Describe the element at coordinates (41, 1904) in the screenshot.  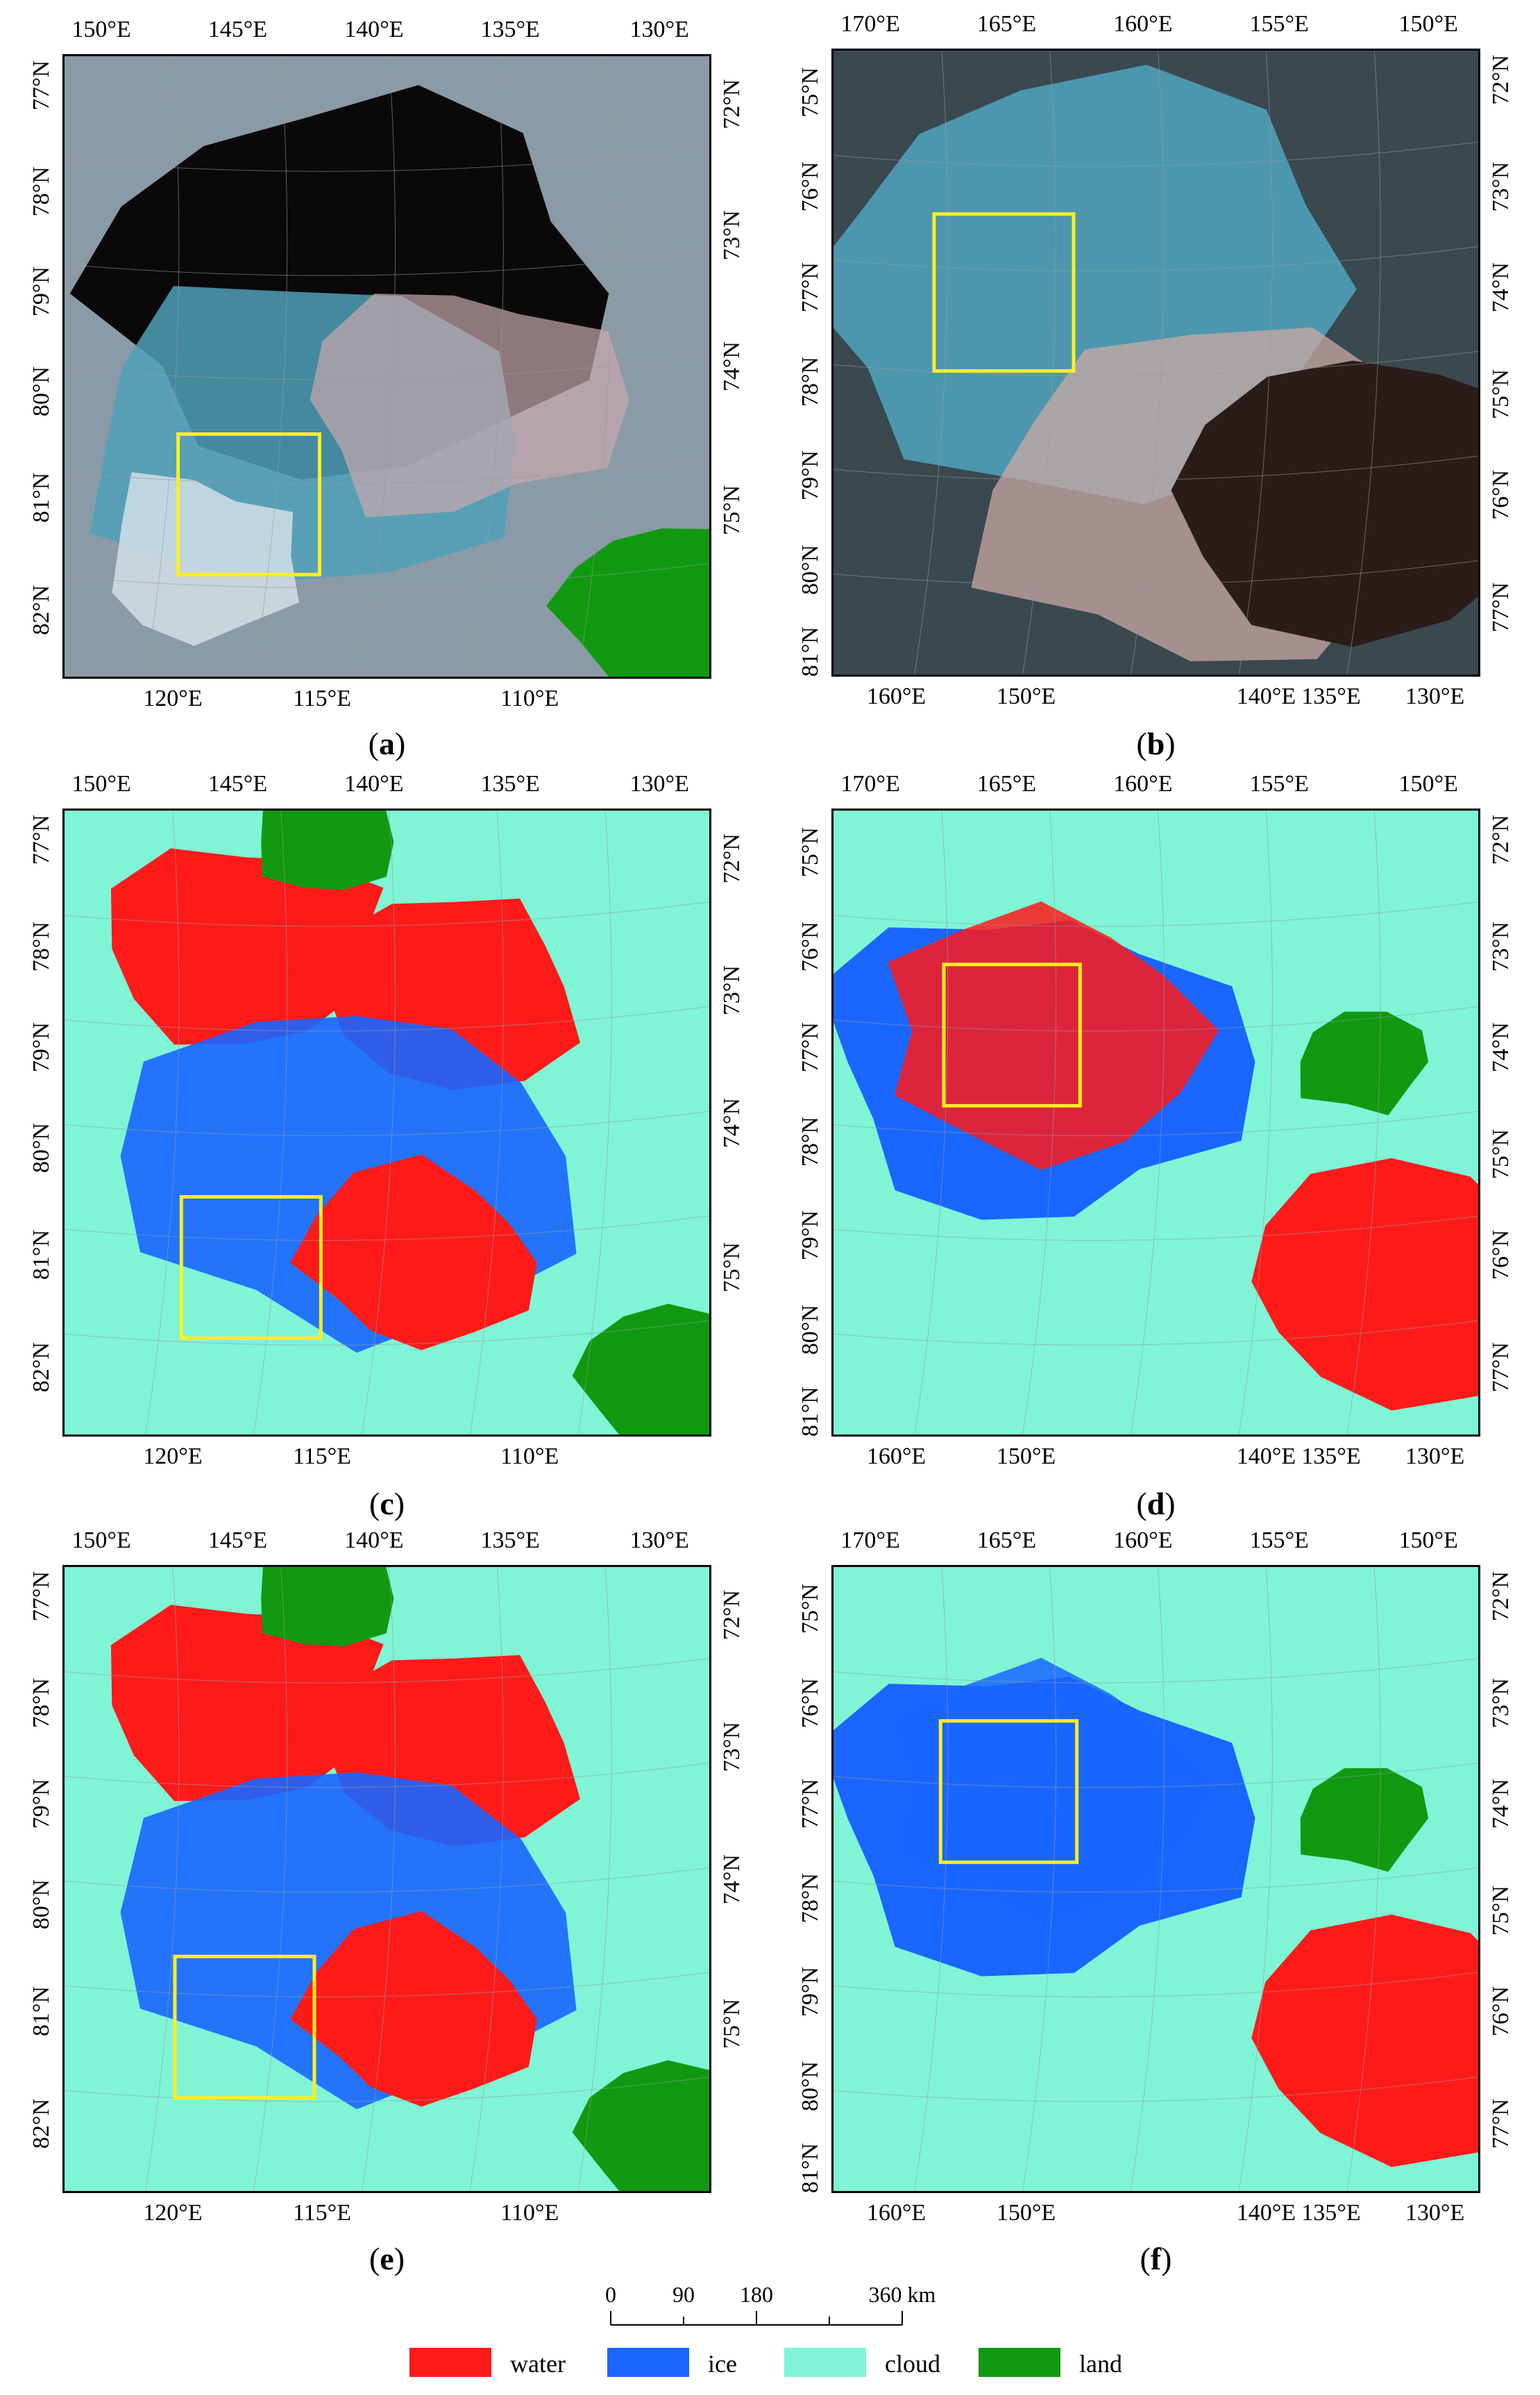
I see `left-label-e-3: 80°N` at that location.